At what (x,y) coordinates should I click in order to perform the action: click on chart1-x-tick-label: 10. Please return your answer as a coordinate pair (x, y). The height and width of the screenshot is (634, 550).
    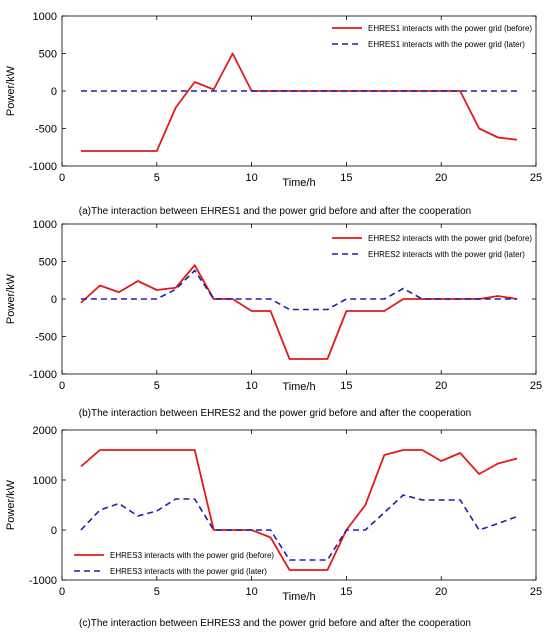
    Looking at the image, I should click on (251, 178).